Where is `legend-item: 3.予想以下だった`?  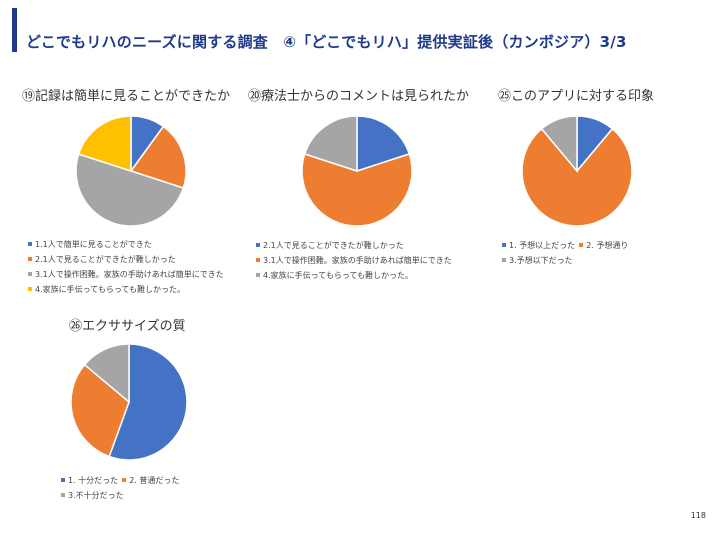 legend-item: 3.予想以下だった is located at coordinates (567, 260).